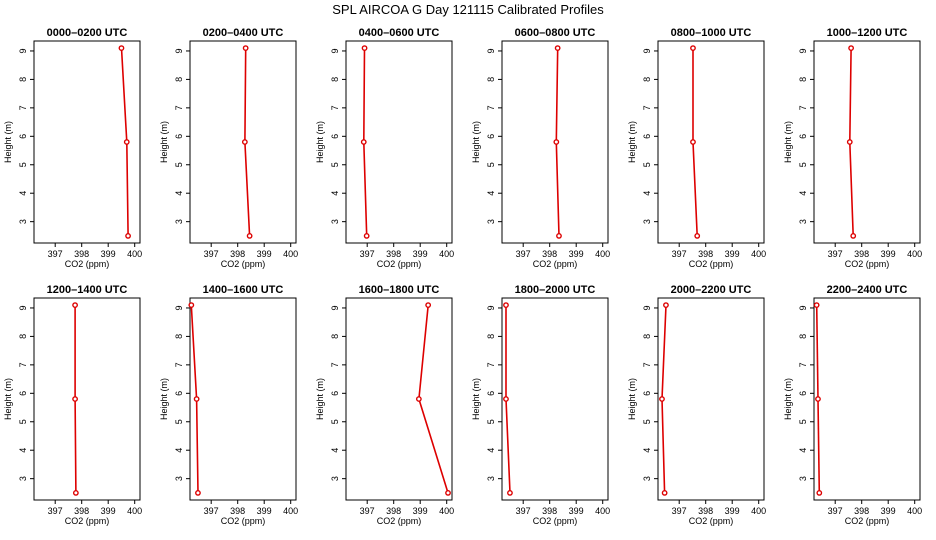  What do you see at coordinates (867, 33) in the screenshot?
I see `panel-title: 1000–1200 UTC` at bounding box center [867, 33].